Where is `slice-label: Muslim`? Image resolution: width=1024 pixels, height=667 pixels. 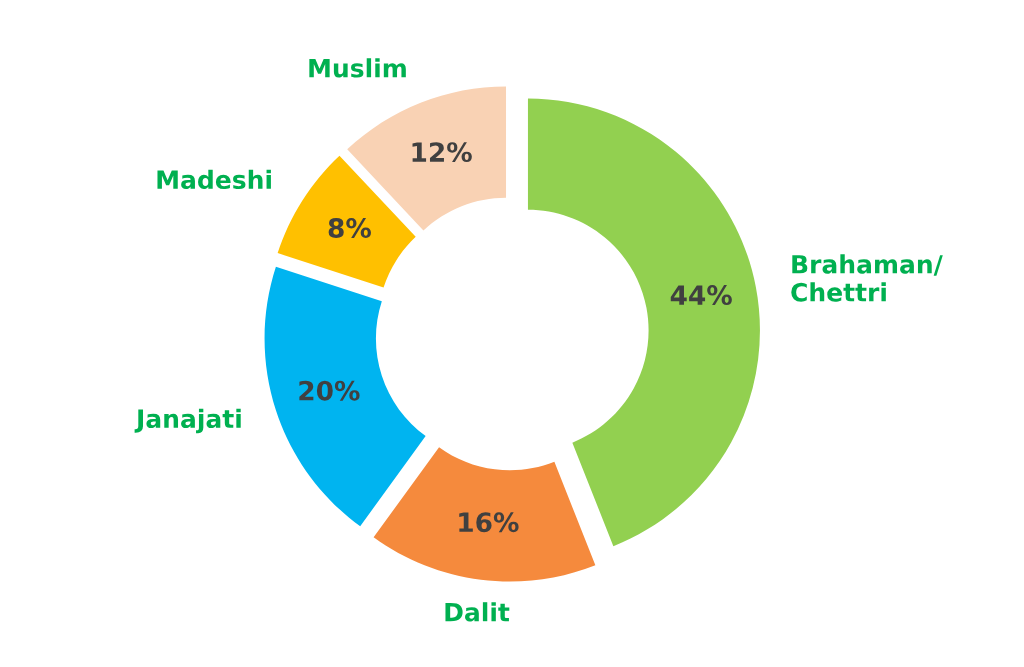 slice-label: Muslim is located at coordinates (357, 68).